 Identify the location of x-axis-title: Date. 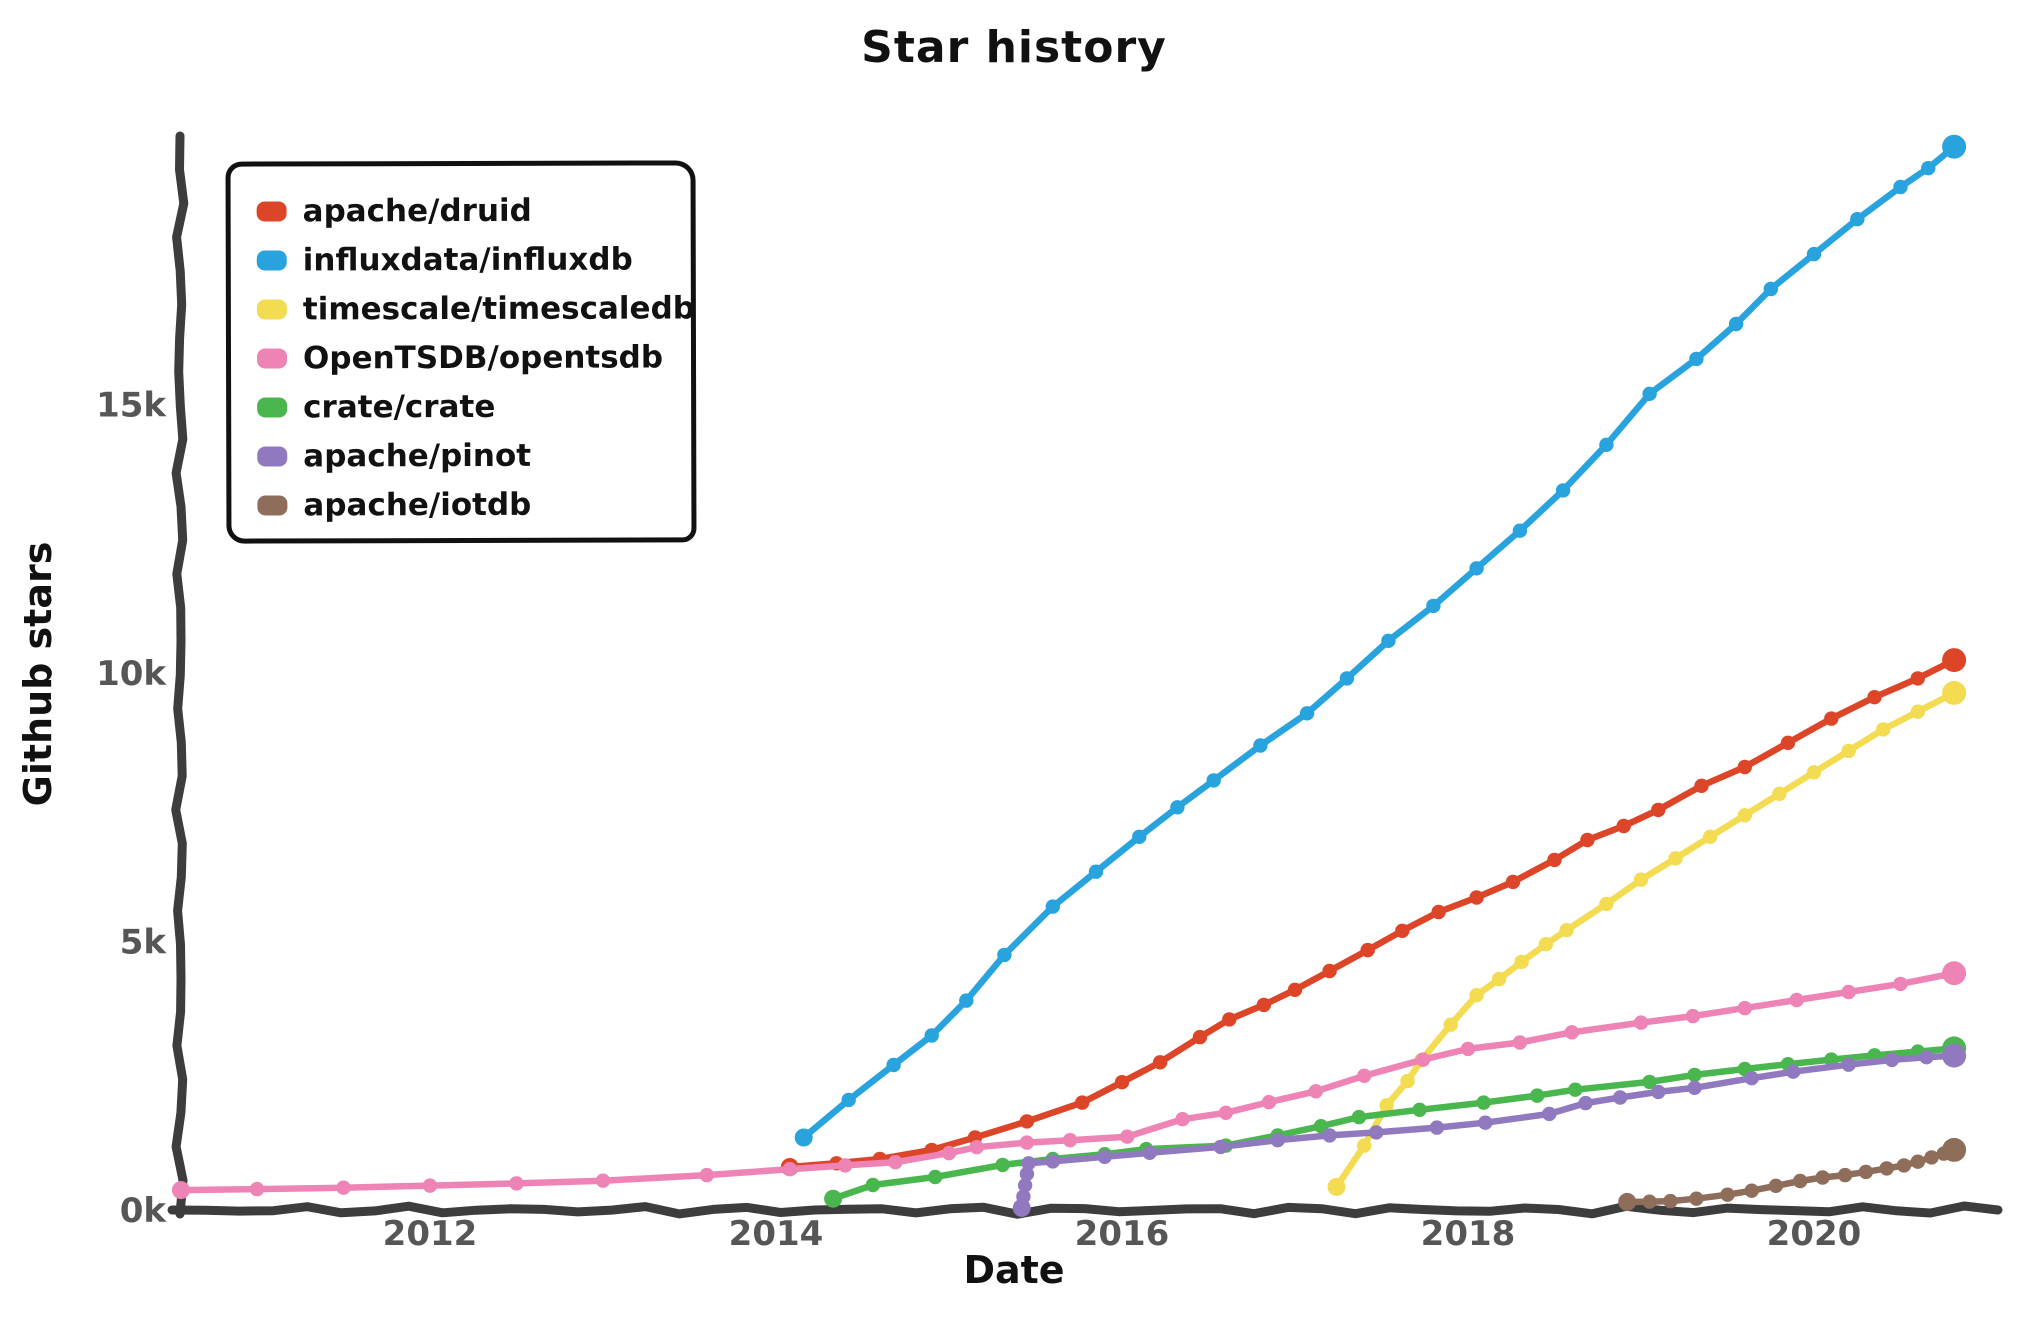
(1014, 1270).